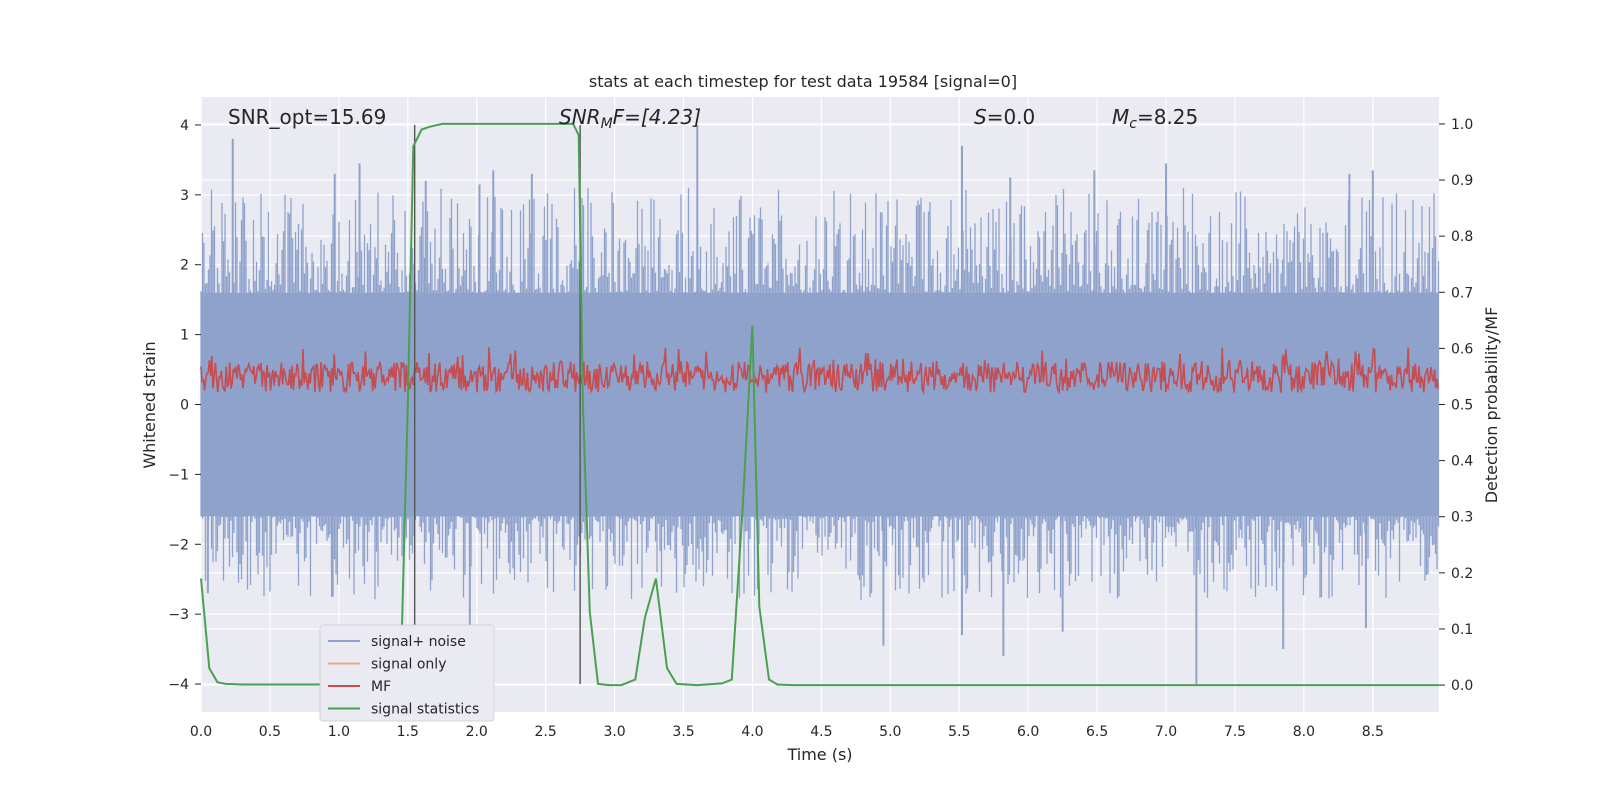 This screenshot has height=800, width=1600. I want to click on annotation-snr-mf: SNRMF=[4.23], so click(630, 118).